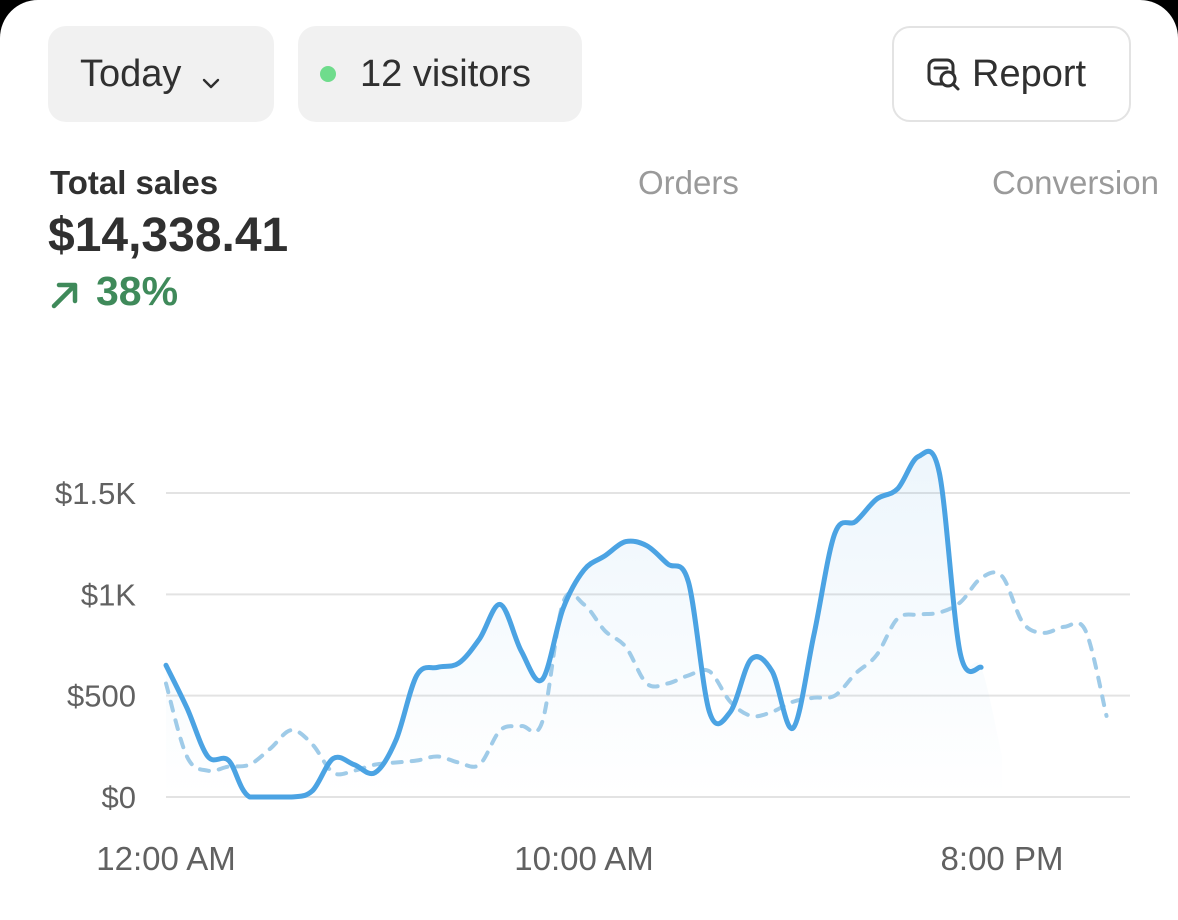 The image size is (1178, 920). Describe the element at coordinates (119, 797) in the screenshot. I see `y-tick-label: $0` at that location.